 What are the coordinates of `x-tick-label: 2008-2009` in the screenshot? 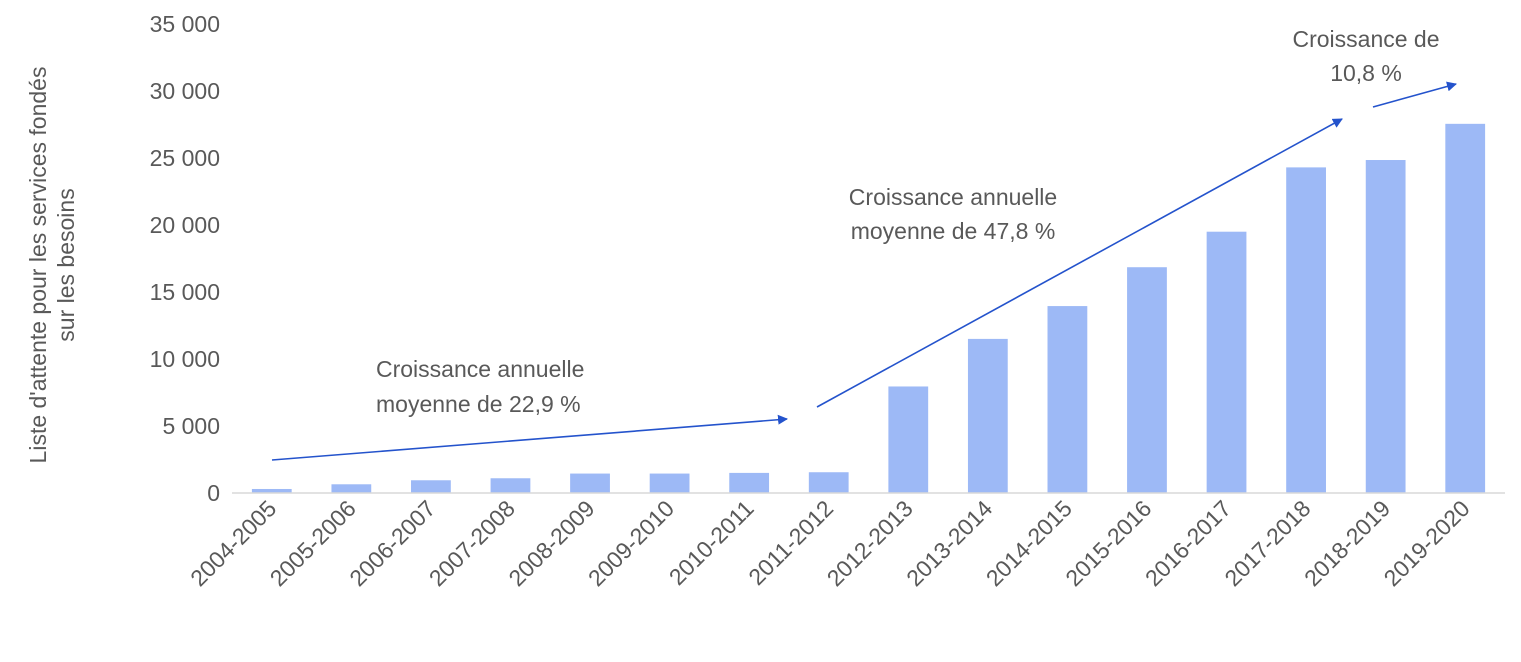 It's located at (551, 543).